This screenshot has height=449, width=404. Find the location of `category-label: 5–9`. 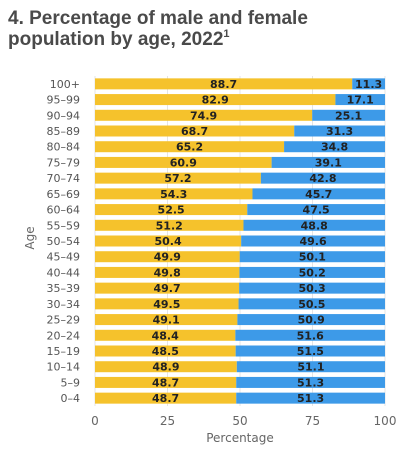

category-label: 5–9 is located at coordinates (71, 382).